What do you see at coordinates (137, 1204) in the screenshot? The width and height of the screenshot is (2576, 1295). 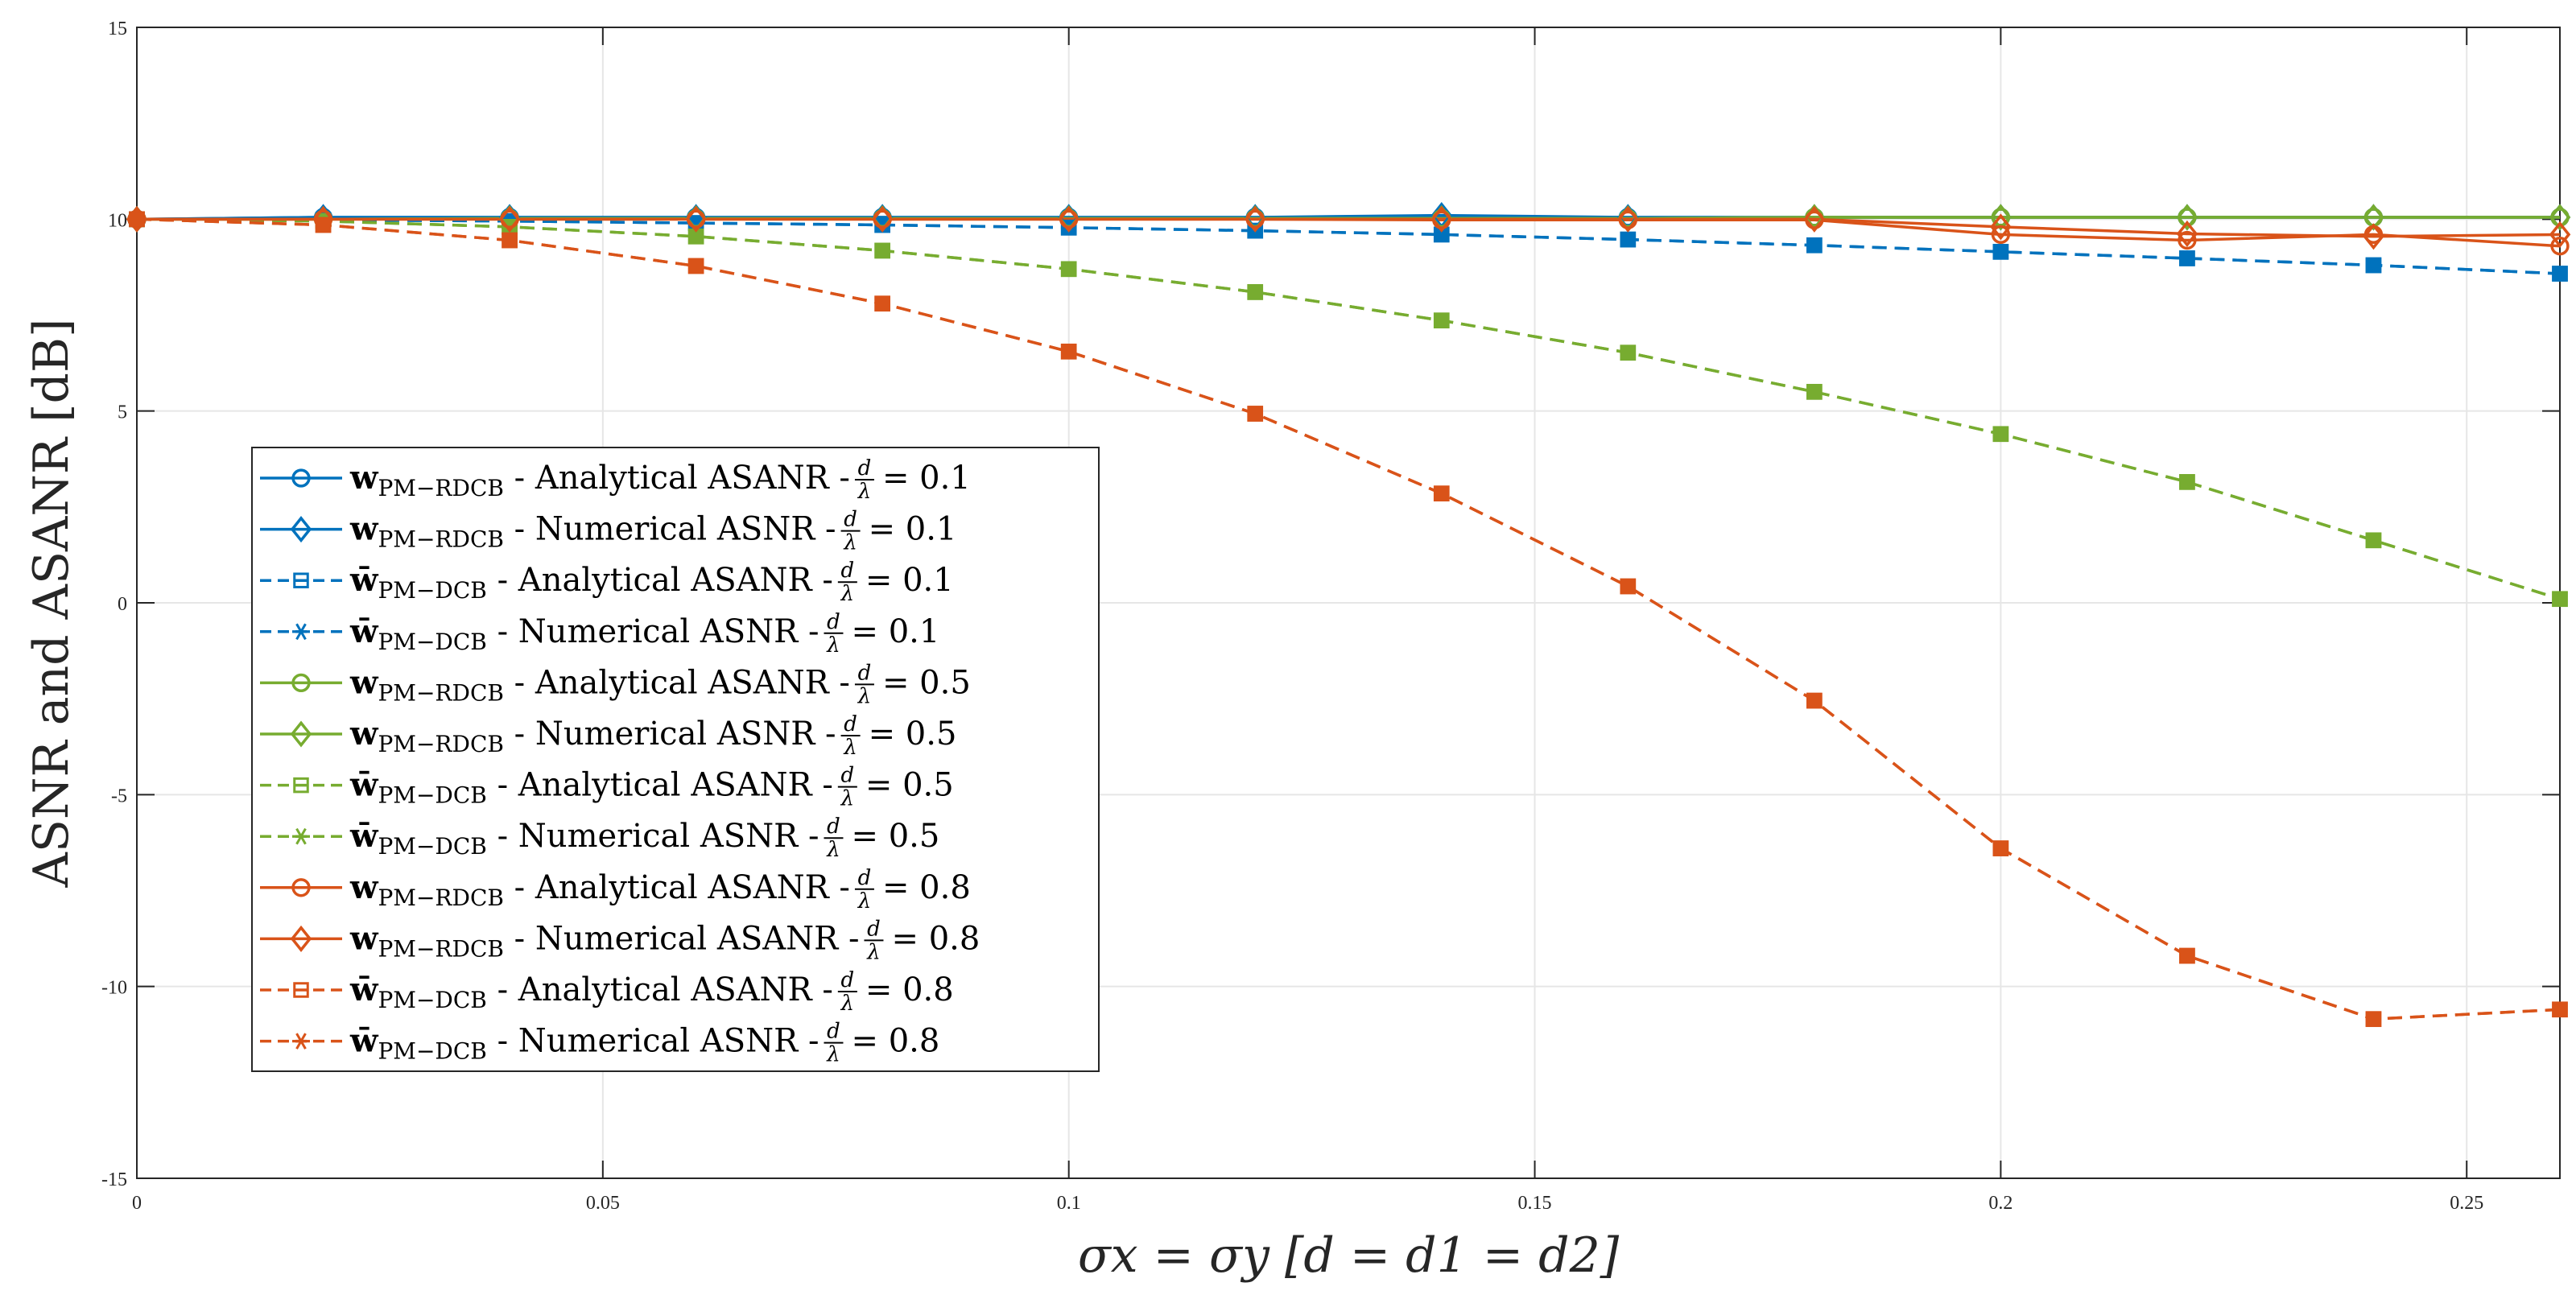 I see `x-tick-label: 0` at bounding box center [137, 1204].